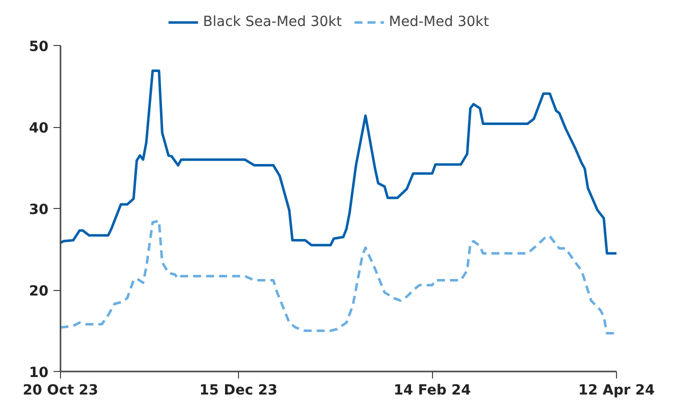  What do you see at coordinates (433, 390) in the screenshot?
I see `x-tick-label: 14 Feb 24` at bounding box center [433, 390].